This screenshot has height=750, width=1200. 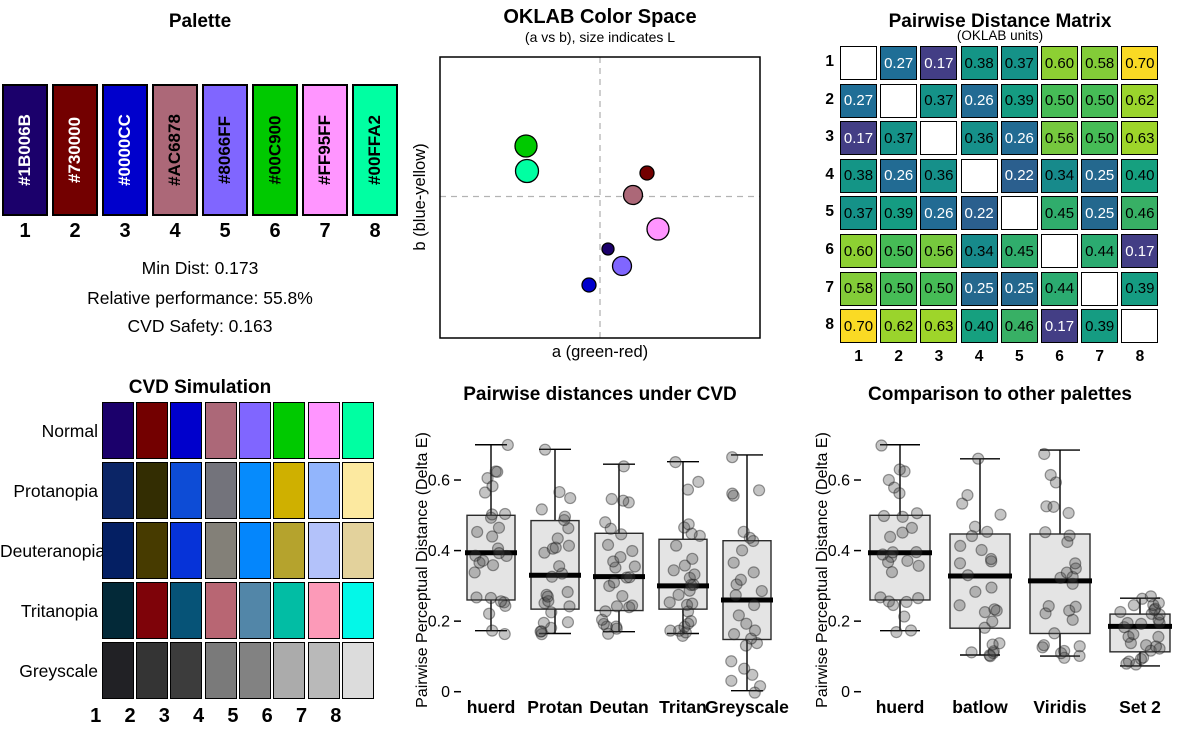 What do you see at coordinates (899, 100) in the screenshot?
I see `matrix-cell-r2c2` at bounding box center [899, 100].